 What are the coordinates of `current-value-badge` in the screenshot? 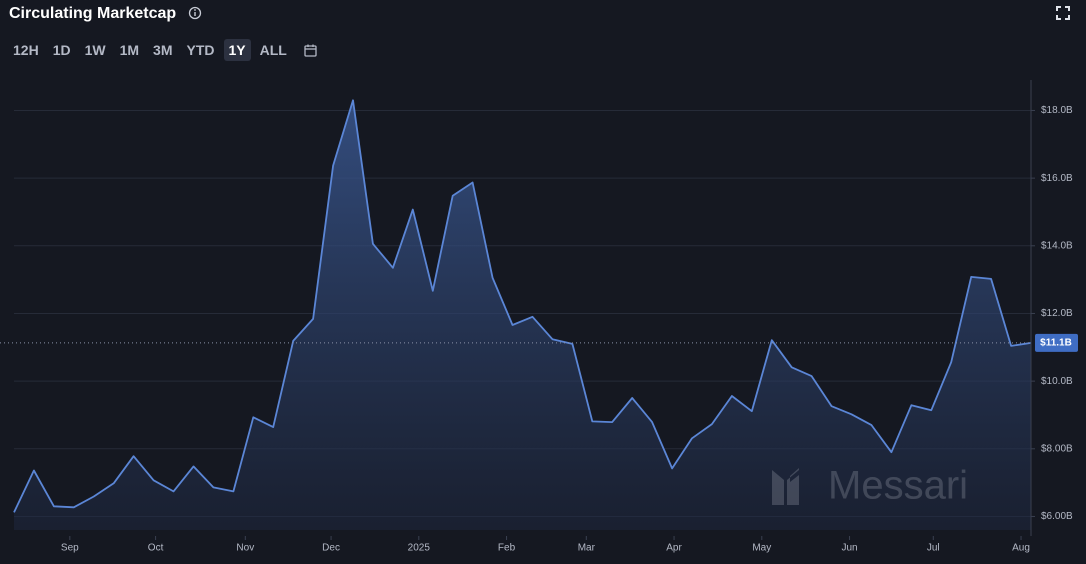 It's located at (1056, 342).